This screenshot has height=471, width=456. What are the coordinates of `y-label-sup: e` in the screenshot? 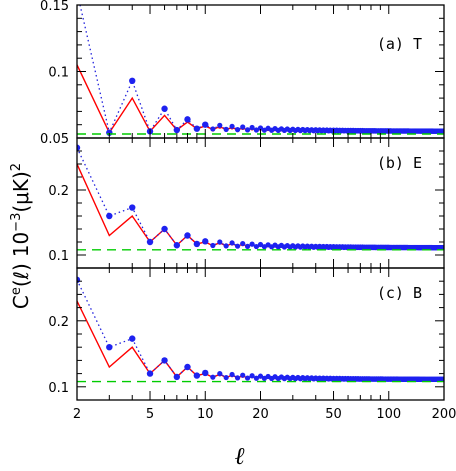 It's located at (16, 291).